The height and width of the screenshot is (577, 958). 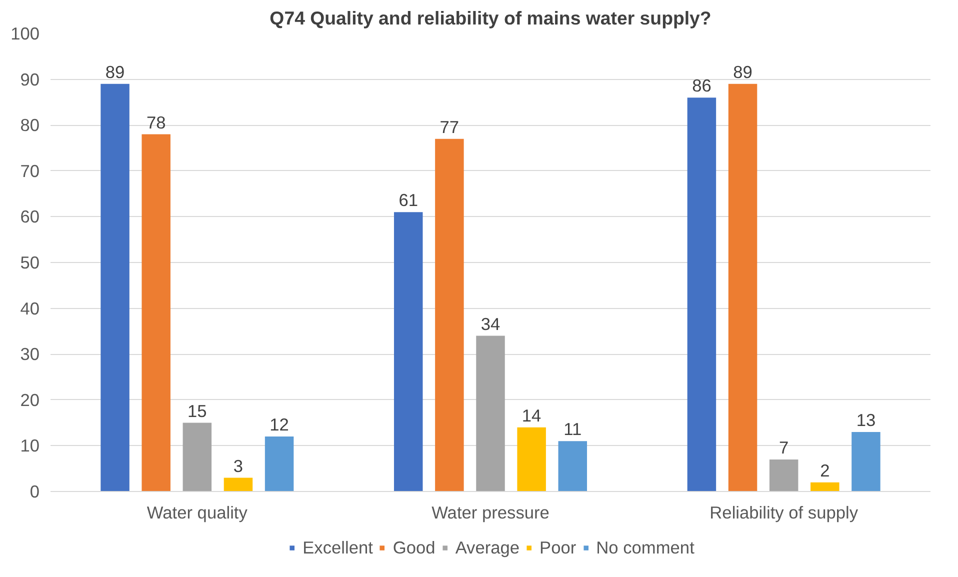 What do you see at coordinates (197, 410) in the screenshot?
I see `data-label: 15` at bounding box center [197, 410].